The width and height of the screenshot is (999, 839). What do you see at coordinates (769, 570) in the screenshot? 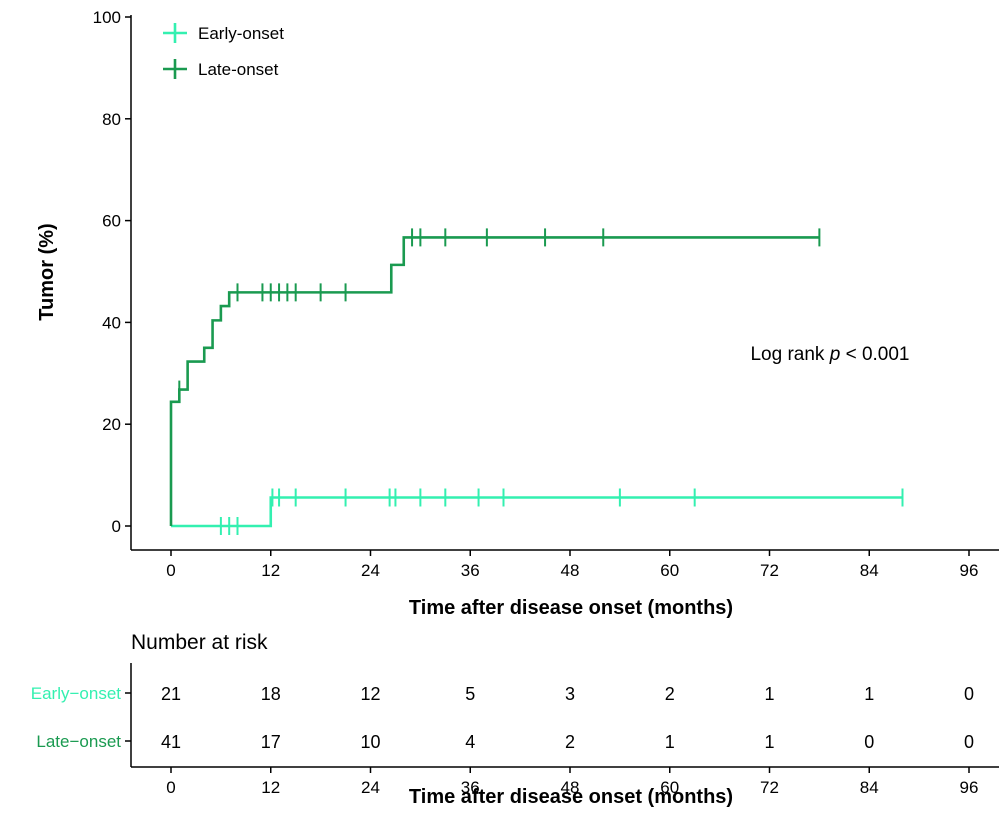
I see `x-tick-label: 72` at bounding box center [769, 570].